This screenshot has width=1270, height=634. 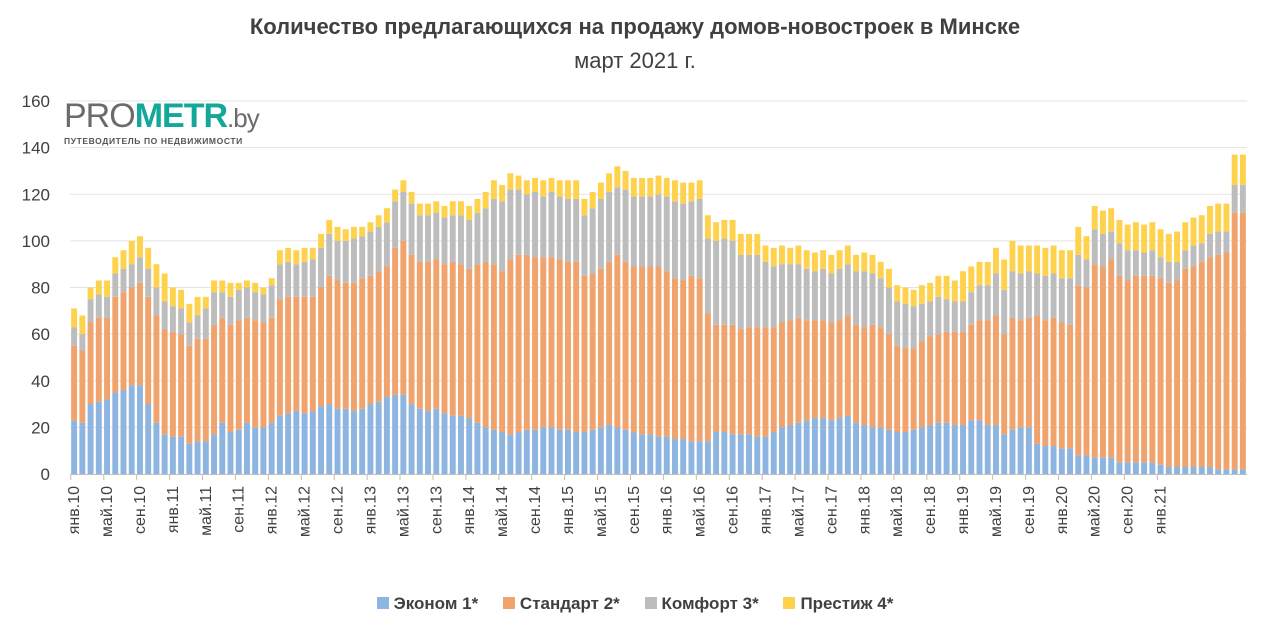 What do you see at coordinates (206, 511) in the screenshot?
I see `x-tick-label: май.11` at bounding box center [206, 511].